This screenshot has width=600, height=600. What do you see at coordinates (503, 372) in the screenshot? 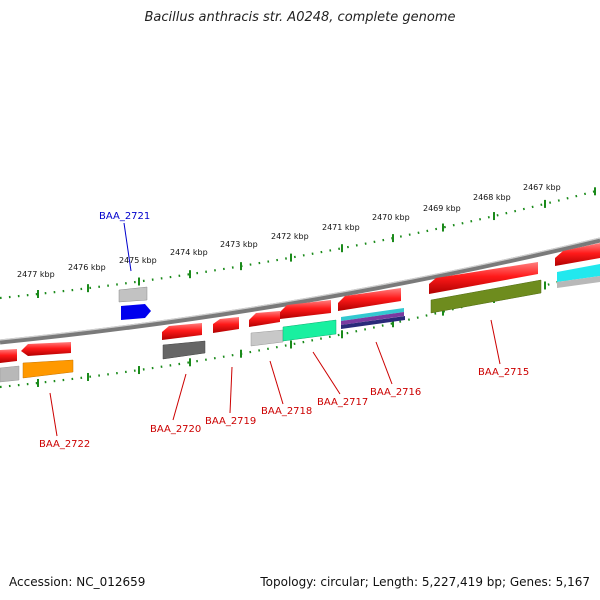
I see `gene-label-baa-2715: BAA_2715` at bounding box center [503, 372].